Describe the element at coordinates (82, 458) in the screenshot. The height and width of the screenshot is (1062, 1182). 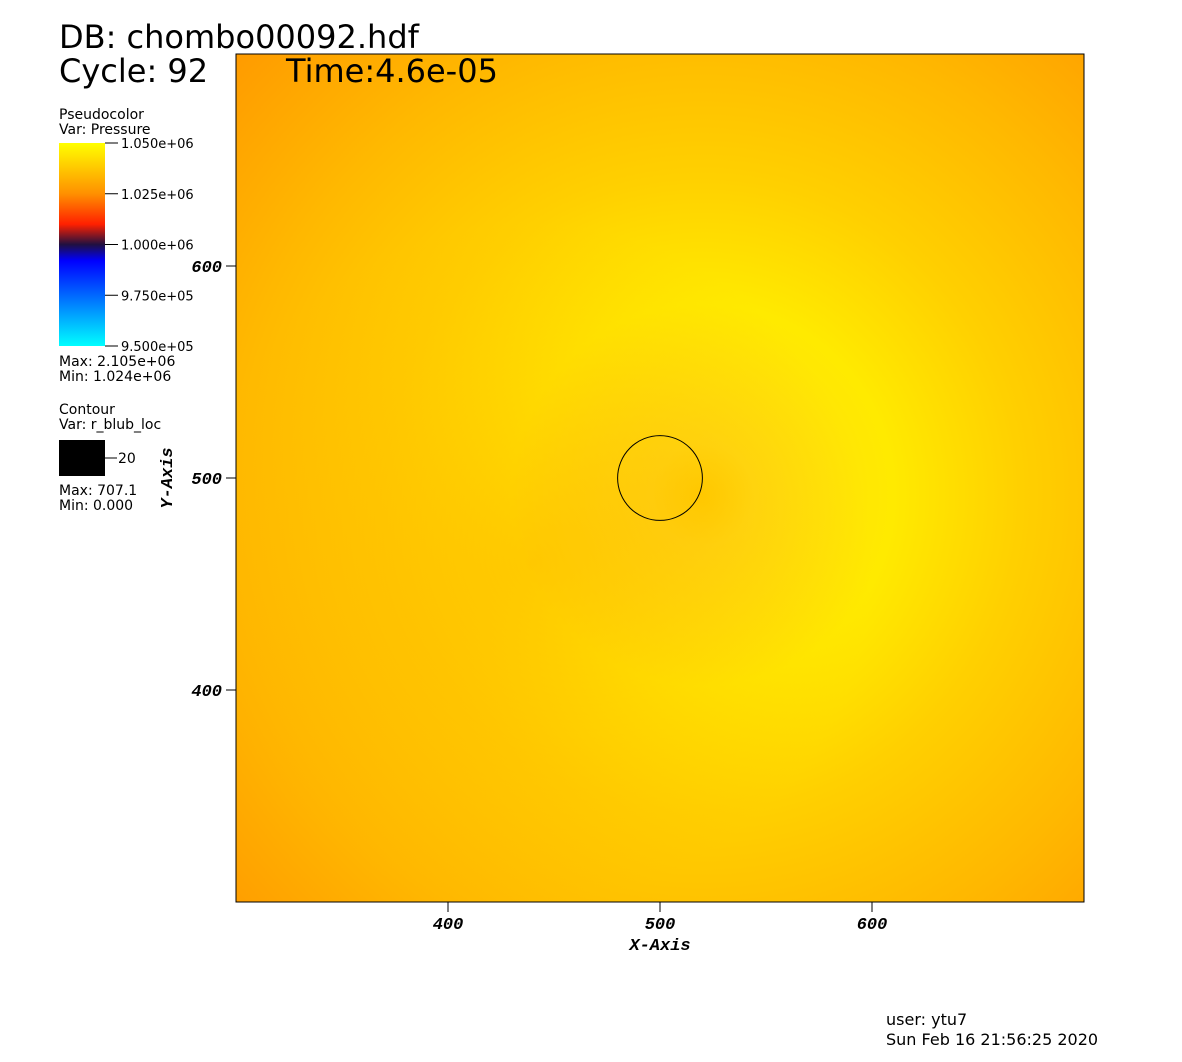
I see `contour-swatch` at that location.